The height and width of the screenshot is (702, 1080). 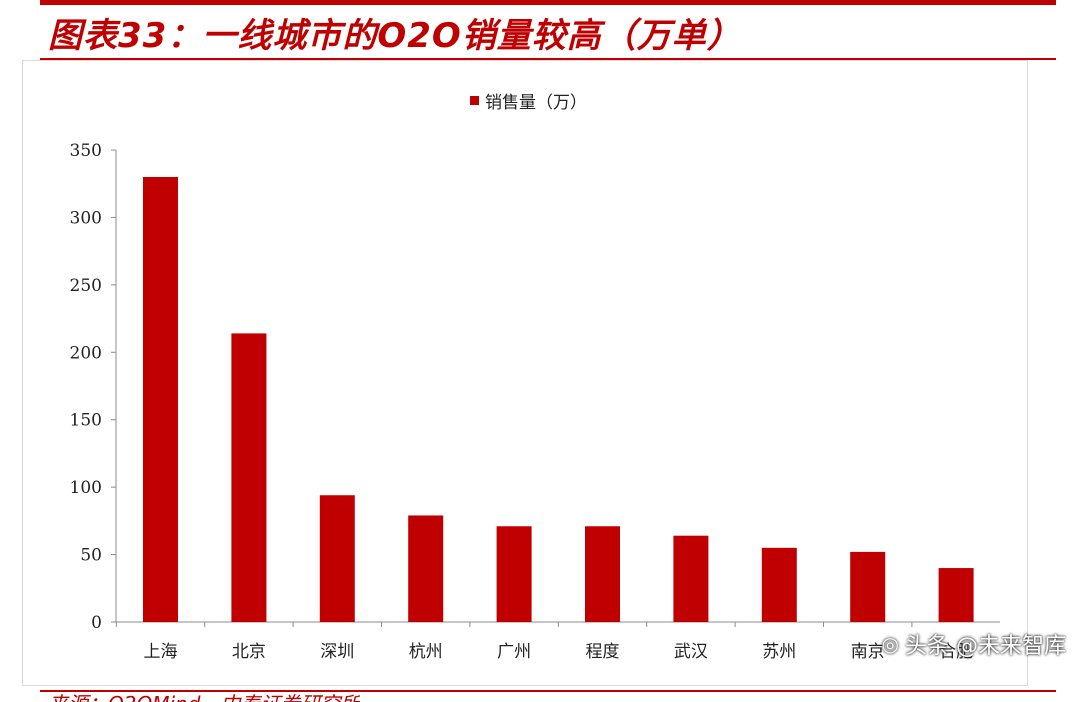 What do you see at coordinates (890, 644) in the screenshot?
I see `wechat-icon: ◎` at bounding box center [890, 644].